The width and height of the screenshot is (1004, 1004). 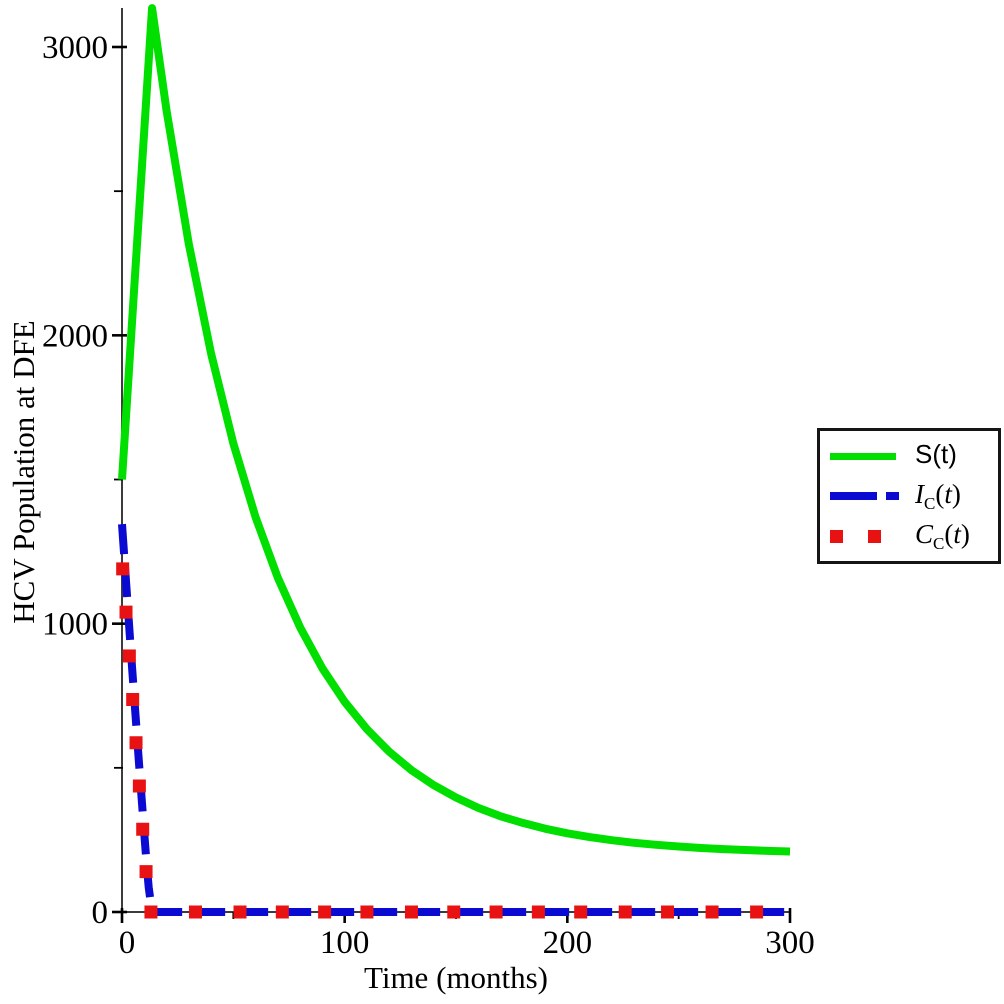 I want to click on y-tick-label: 2000, so click(x=75, y=336).